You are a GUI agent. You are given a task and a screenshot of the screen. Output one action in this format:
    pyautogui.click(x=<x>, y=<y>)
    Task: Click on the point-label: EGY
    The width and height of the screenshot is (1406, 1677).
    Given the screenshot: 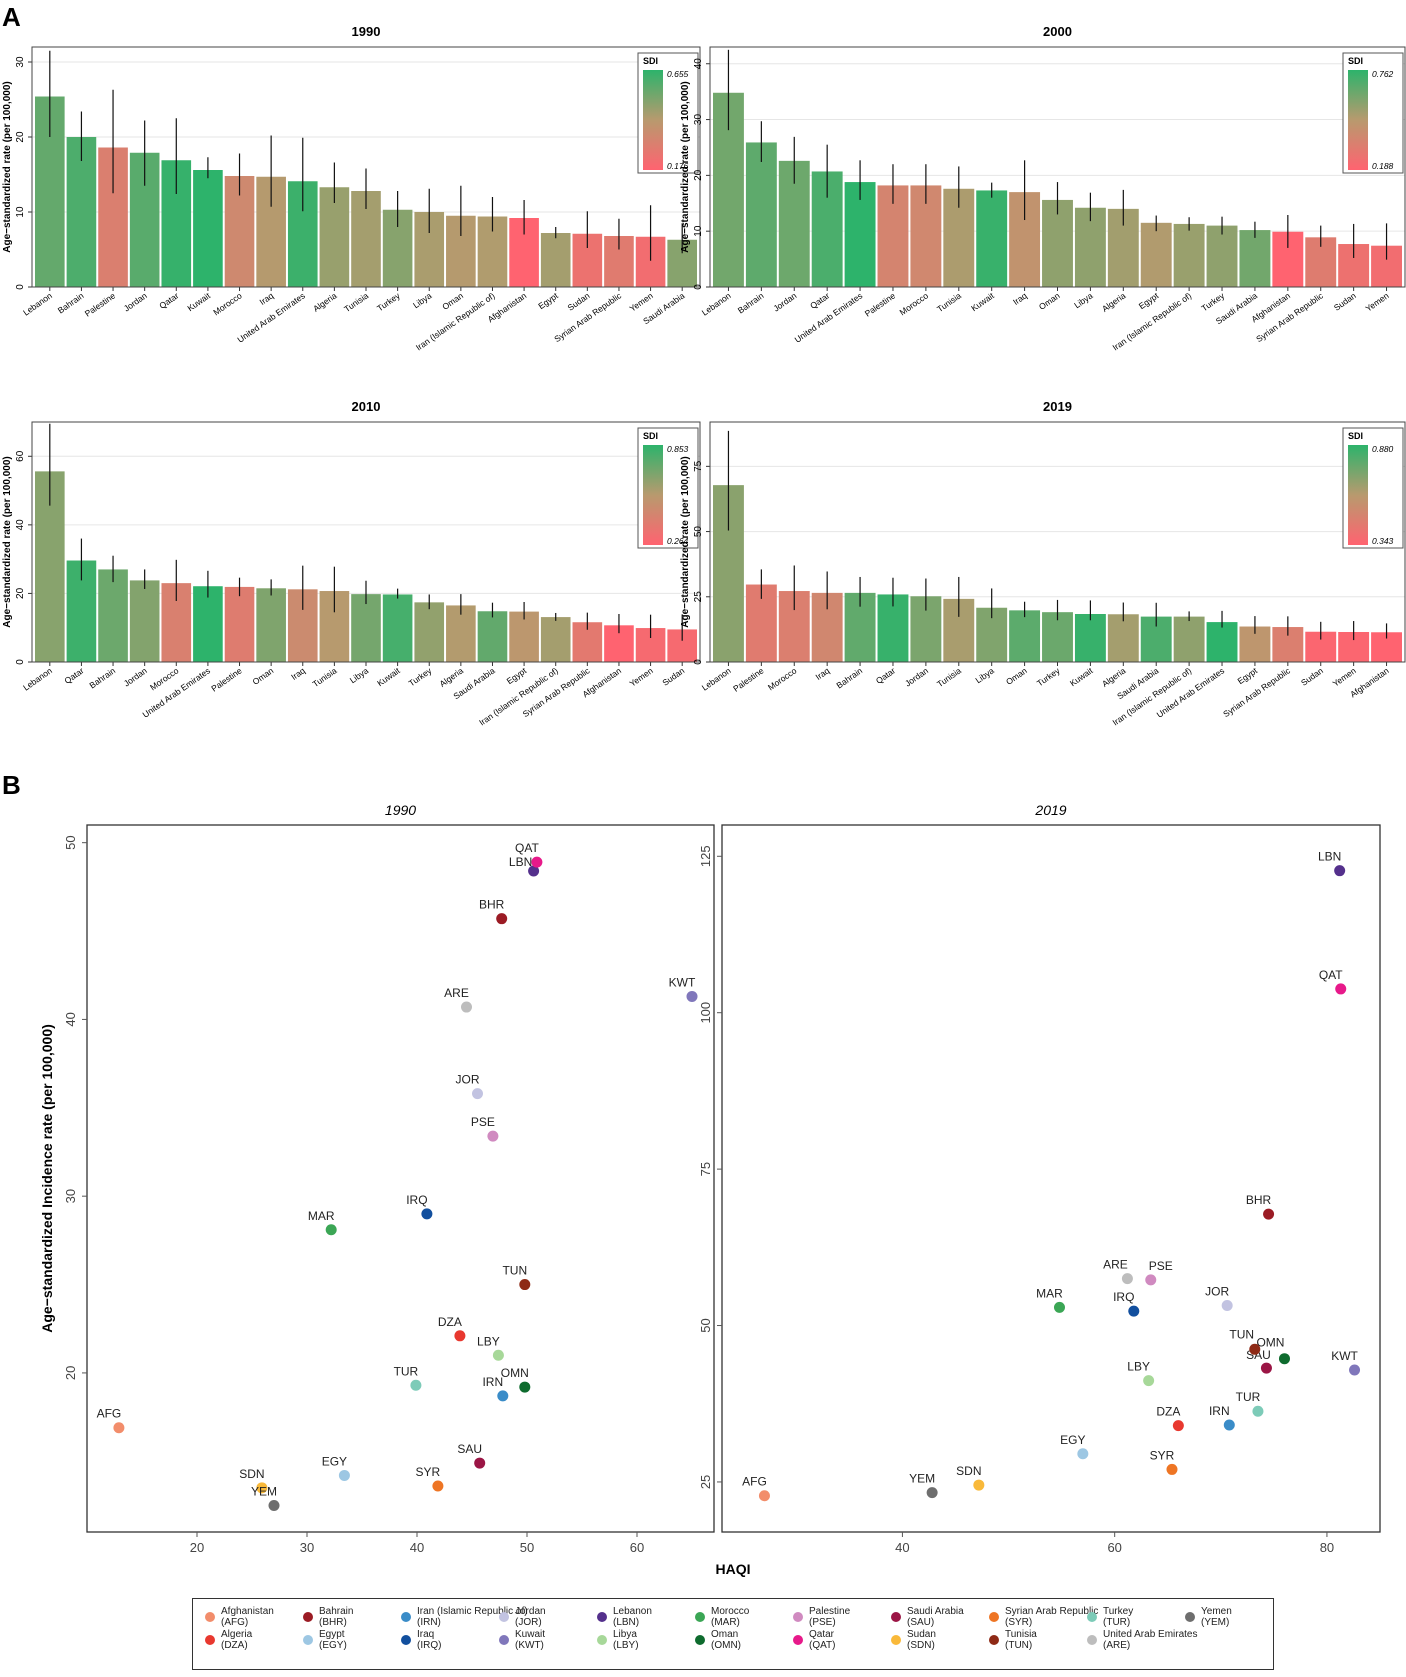 What is the action you would take?
    pyautogui.click(x=334, y=1461)
    